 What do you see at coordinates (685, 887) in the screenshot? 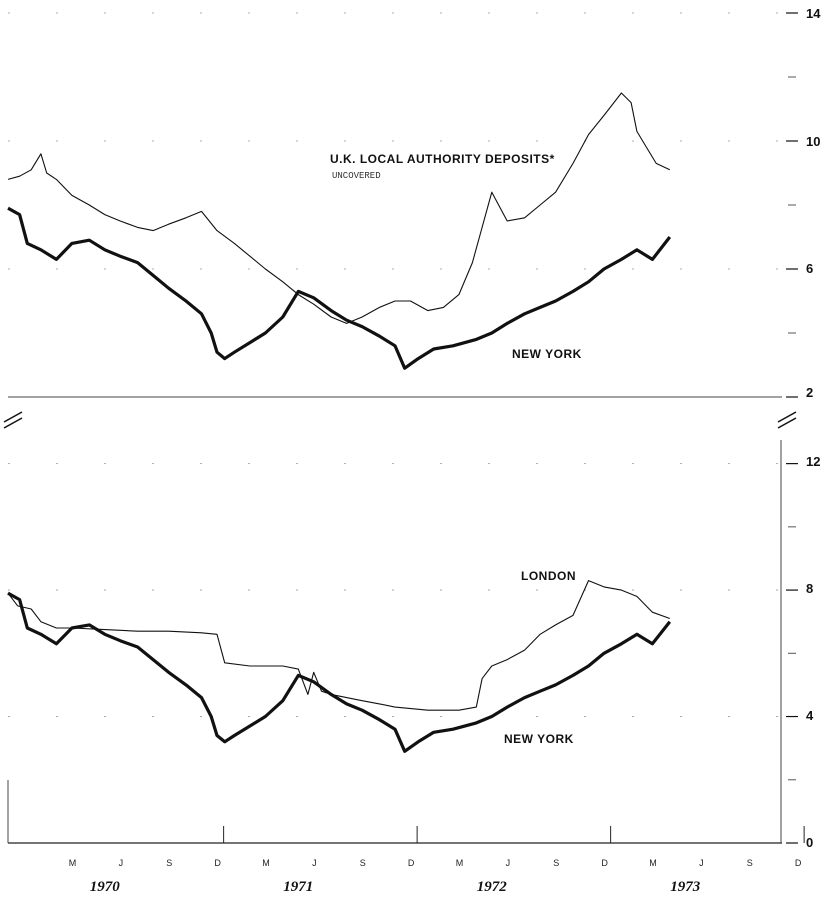
I see `year-label: 1973` at bounding box center [685, 887].